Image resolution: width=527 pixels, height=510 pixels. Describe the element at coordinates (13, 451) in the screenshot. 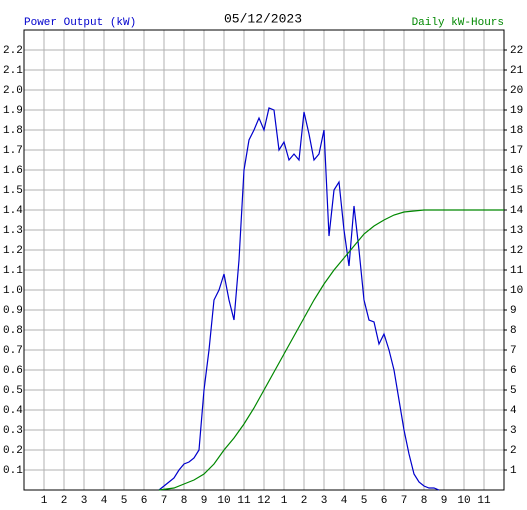

I see `y-tick-label: 0.2` at that location.